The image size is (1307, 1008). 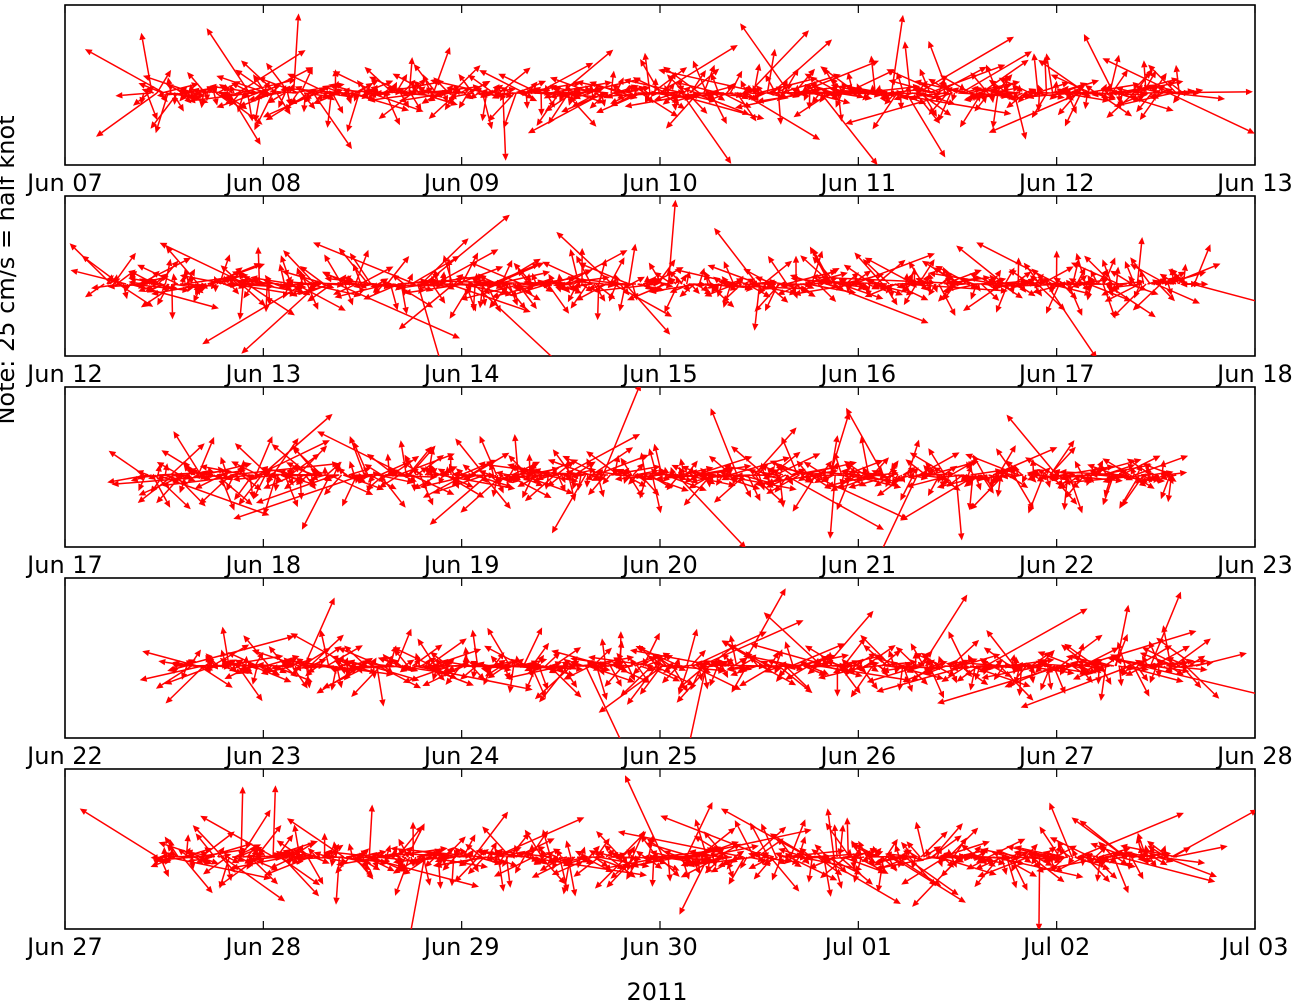 What do you see at coordinates (262, 565) in the screenshot?
I see `x-tick-label: Jun 18` at bounding box center [262, 565].